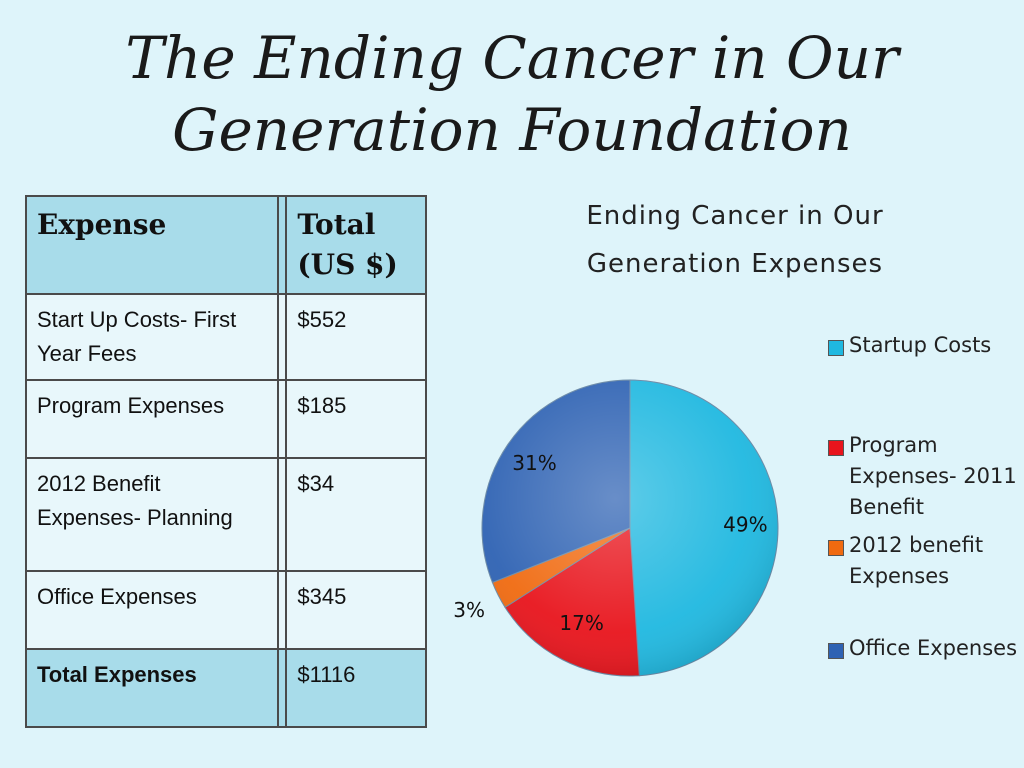 Image resolution: width=1024 pixels, height=768 pixels. I want to click on pie-data-label: 3%, so click(469, 610).